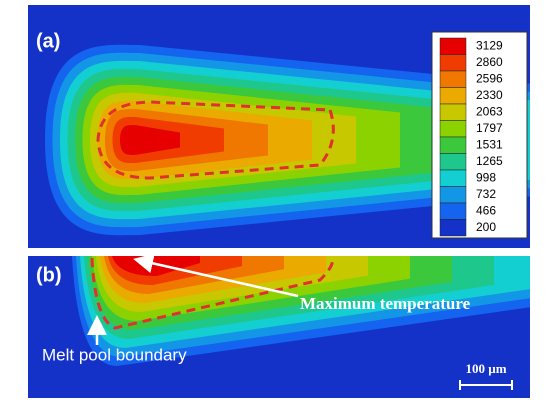 The width and height of the screenshot is (550, 411). I want to click on panel-label: (a), so click(48, 41).